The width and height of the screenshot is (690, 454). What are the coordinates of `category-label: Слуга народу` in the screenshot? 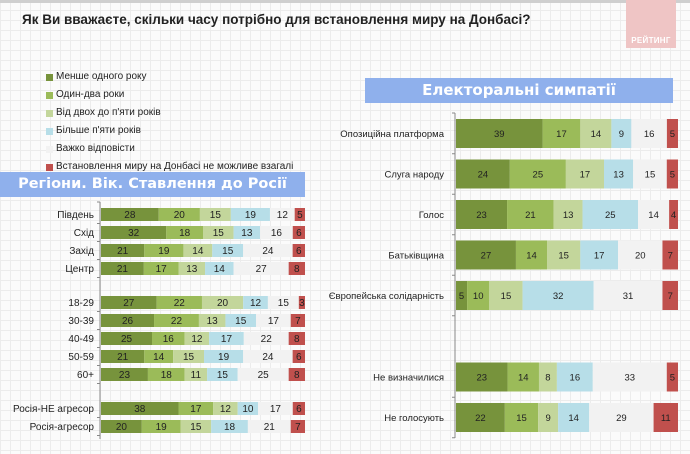 It's located at (414, 174).